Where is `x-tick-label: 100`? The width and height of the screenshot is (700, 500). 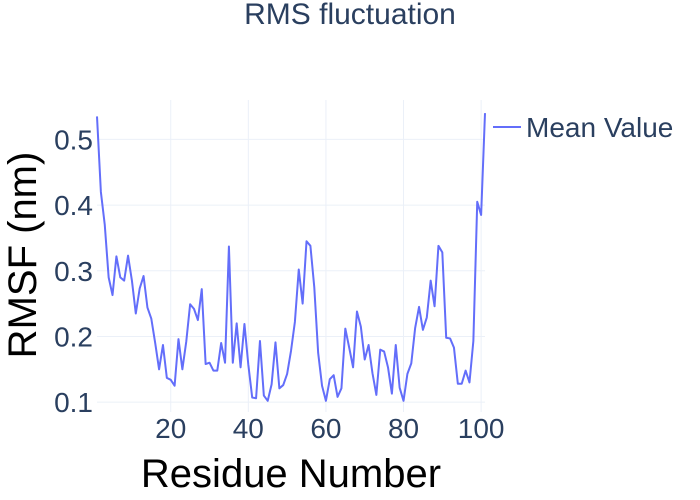
x-tick-label: 100 is located at coordinates (481, 428).